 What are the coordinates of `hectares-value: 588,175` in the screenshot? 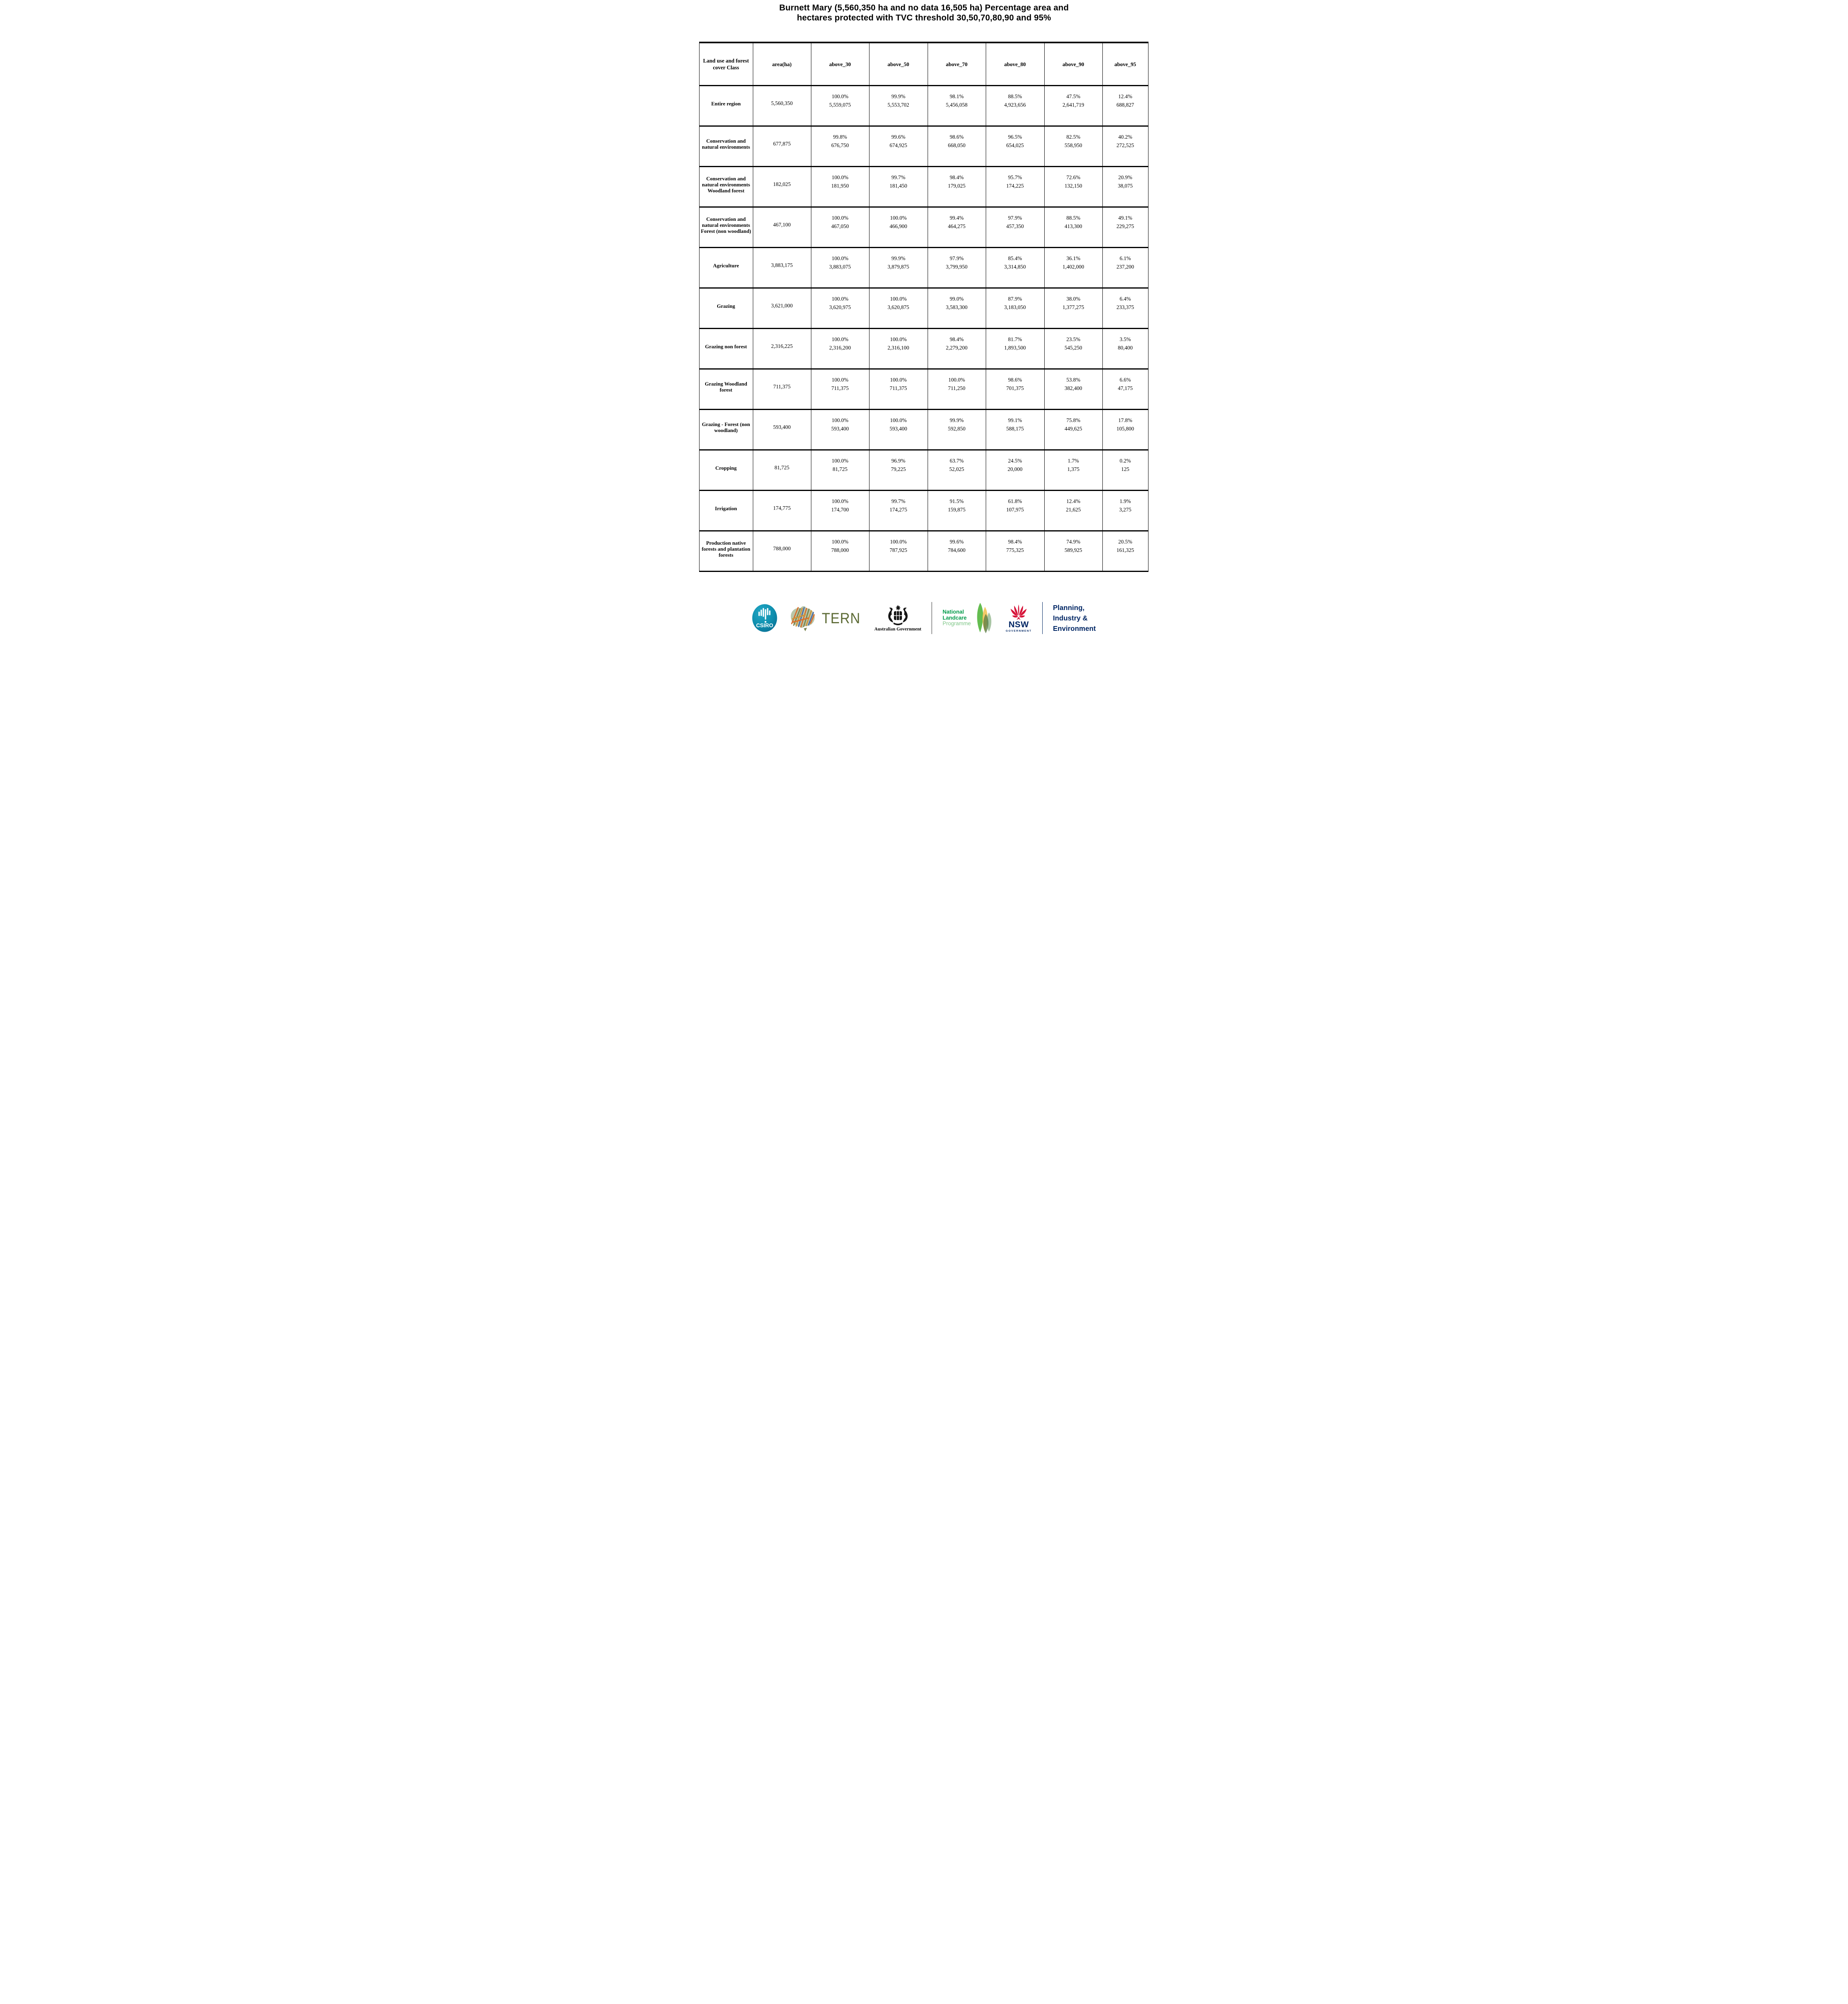 It's located at (1015, 429).